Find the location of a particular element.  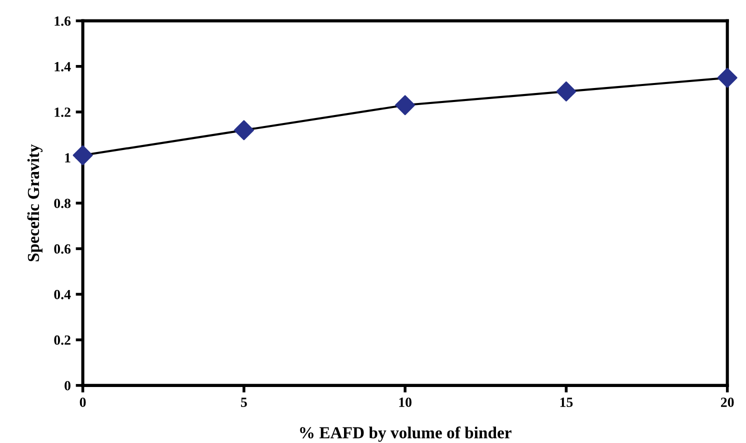

x-tick-label: 0 is located at coordinates (83, 402).